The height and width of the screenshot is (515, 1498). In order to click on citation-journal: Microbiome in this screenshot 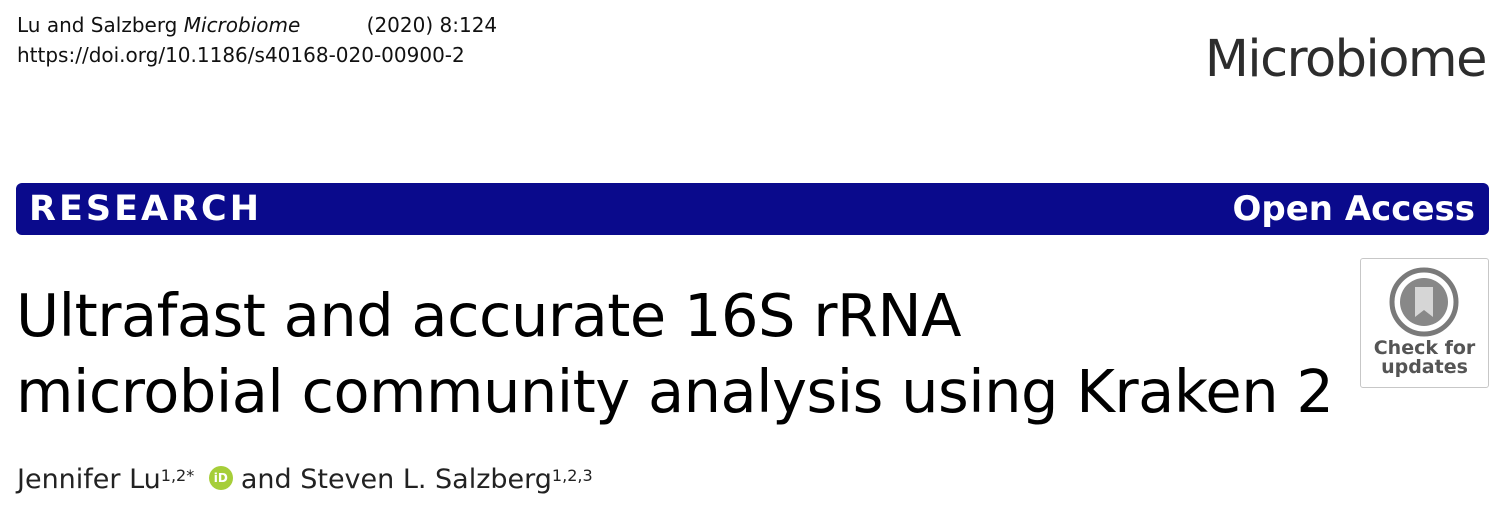, I will do `click(242, 25)`.